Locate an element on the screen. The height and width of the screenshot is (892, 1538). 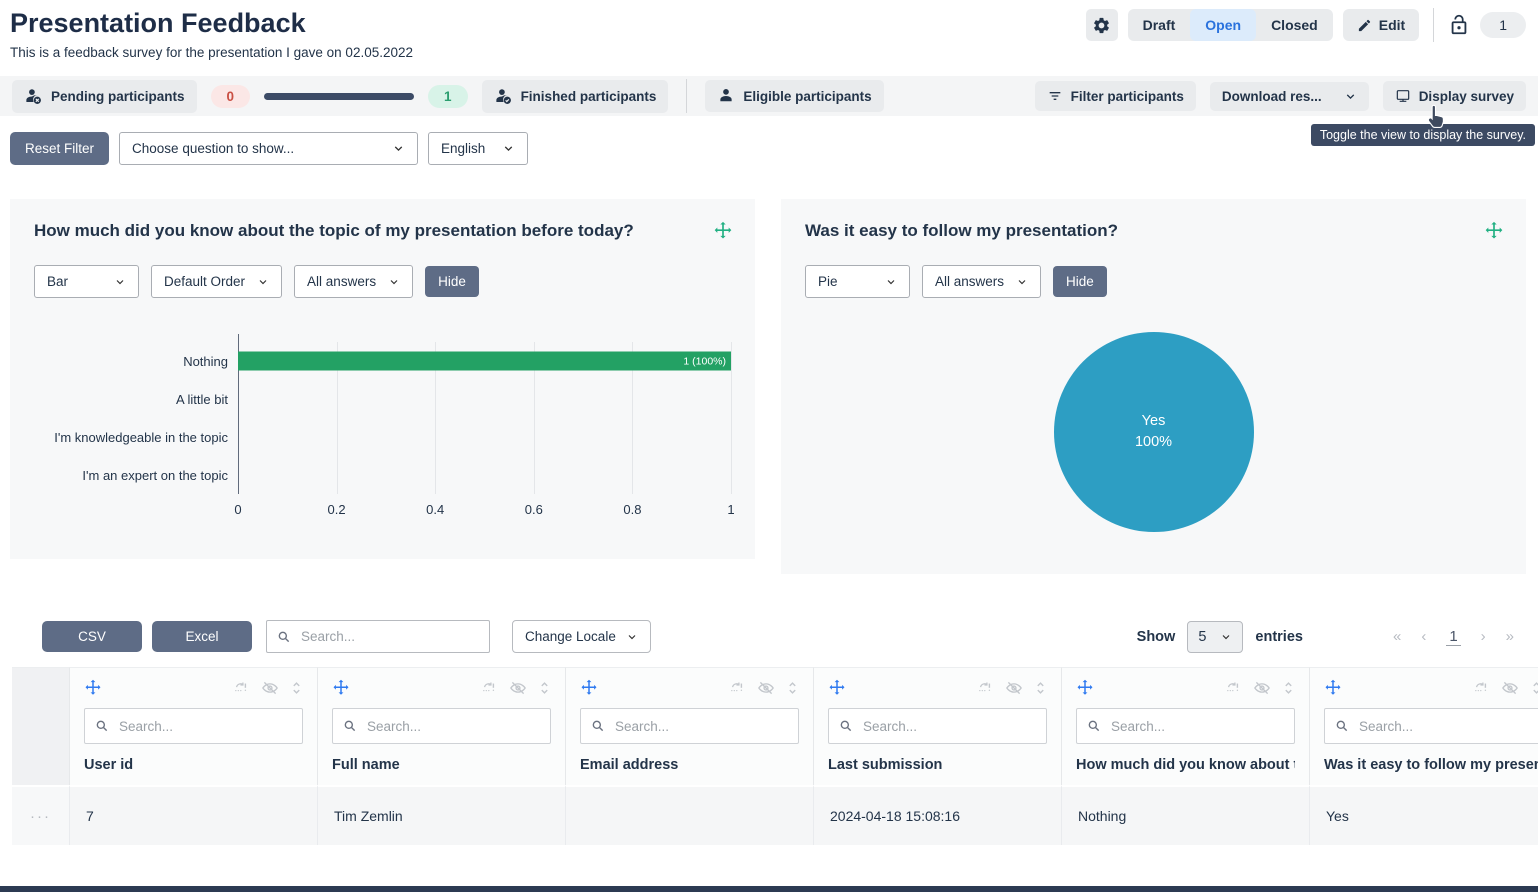
column-label: Email address is located at coordinates (629, 765).